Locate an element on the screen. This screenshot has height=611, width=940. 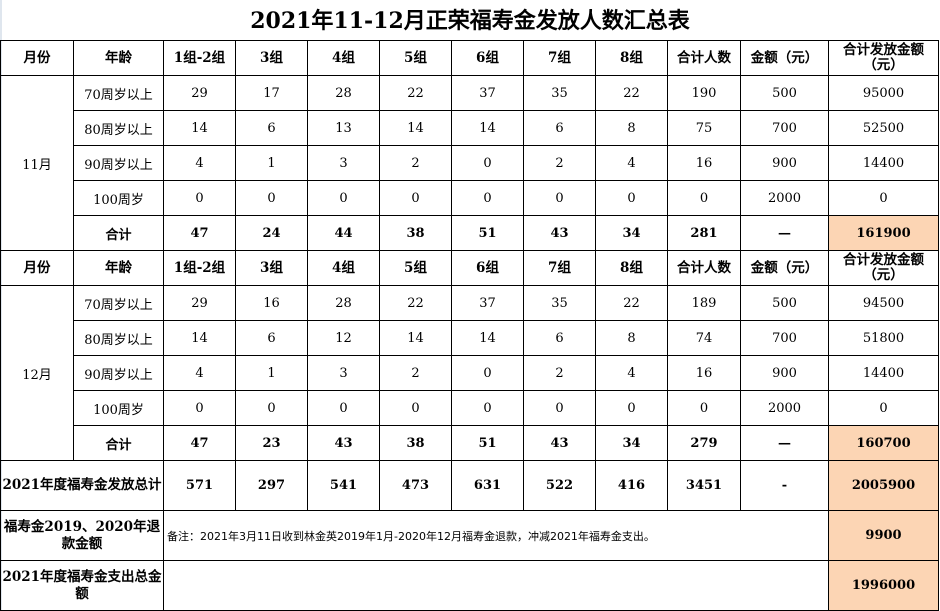
annual-total-cell: 297 is located at coordinates (271, 485).